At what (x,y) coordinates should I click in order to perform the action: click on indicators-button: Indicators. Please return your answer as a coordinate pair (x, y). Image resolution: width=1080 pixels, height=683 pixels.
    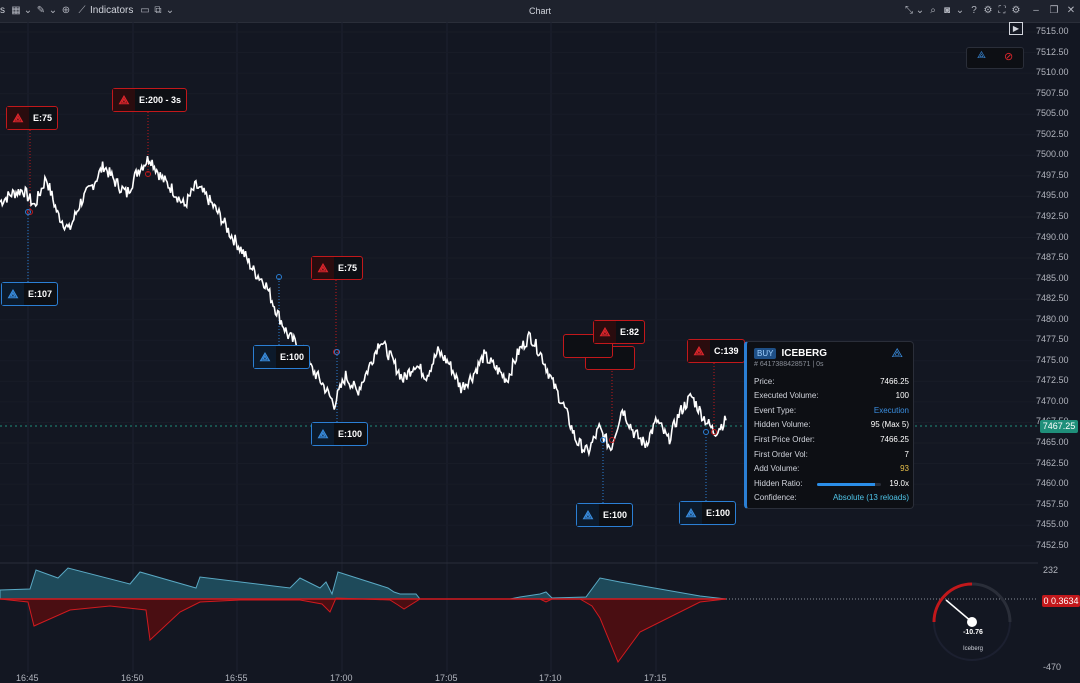
    Looking at the image, I should click on (112, 10).